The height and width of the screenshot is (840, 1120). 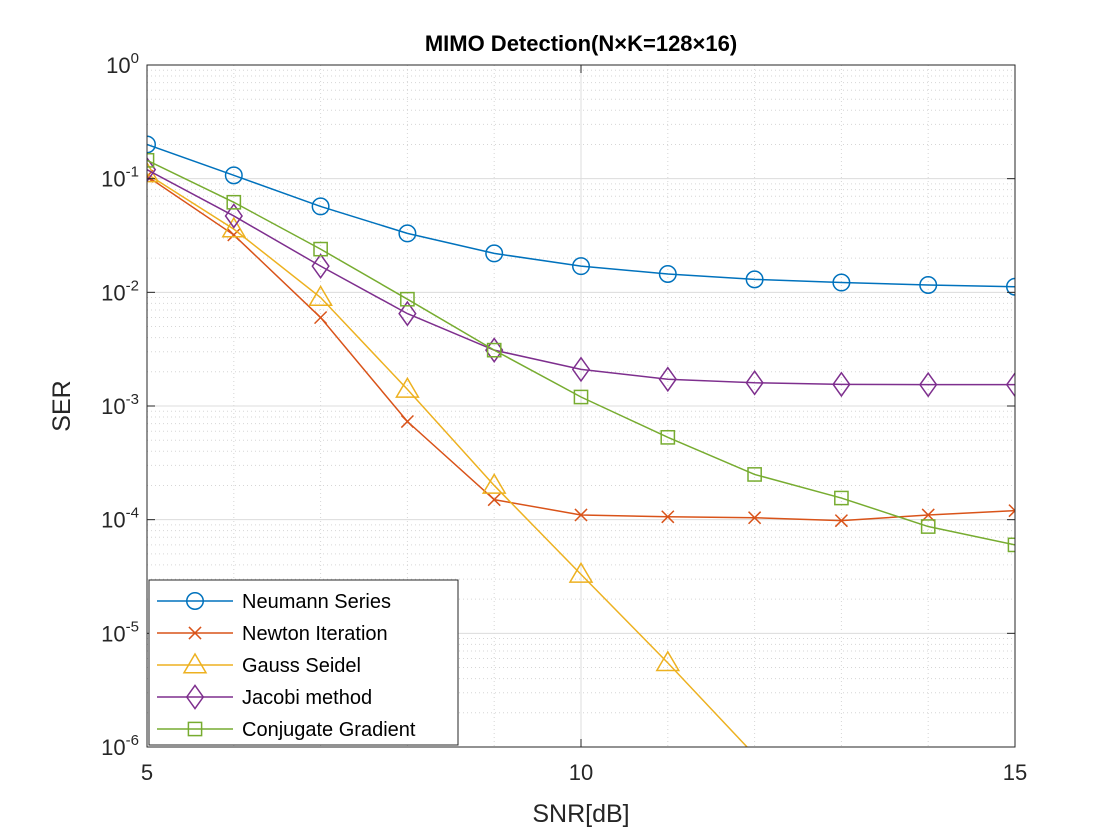 I want to click on legend-item-jacobi-method: Jacobi method, so click(x=264, y=697).